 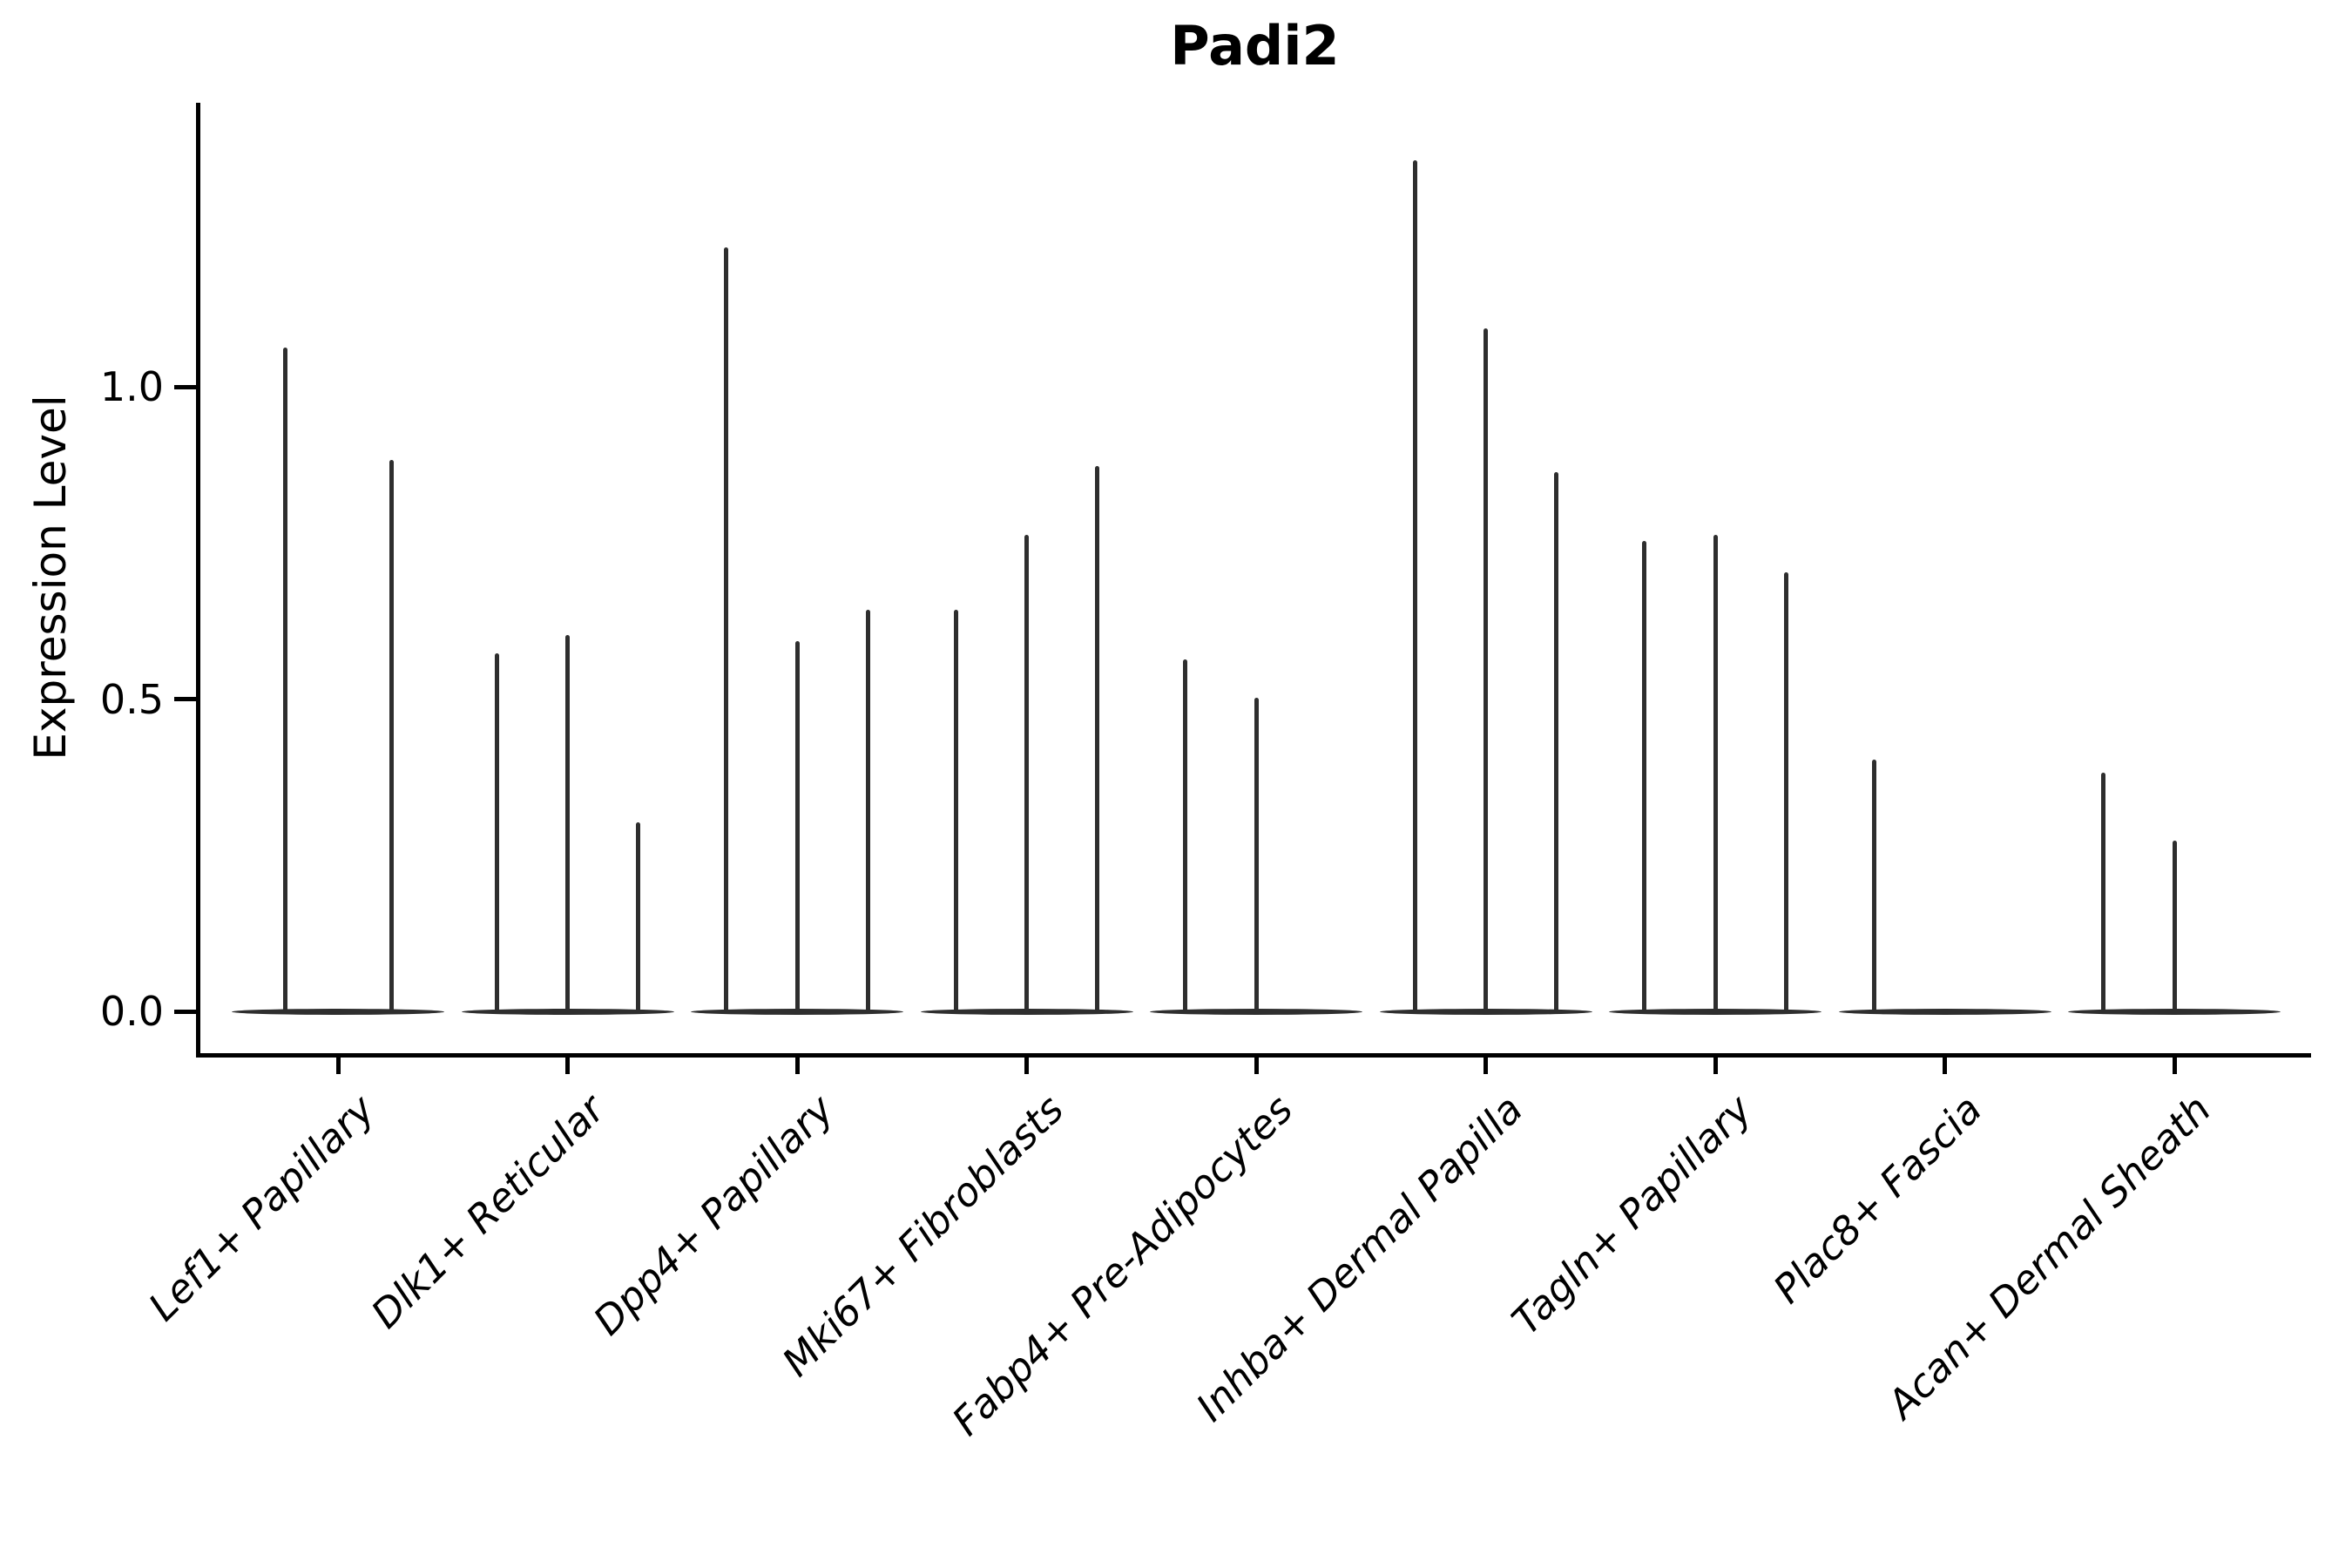 I want to click on y-tick-label: 0.5, so click(x=131, y=699).